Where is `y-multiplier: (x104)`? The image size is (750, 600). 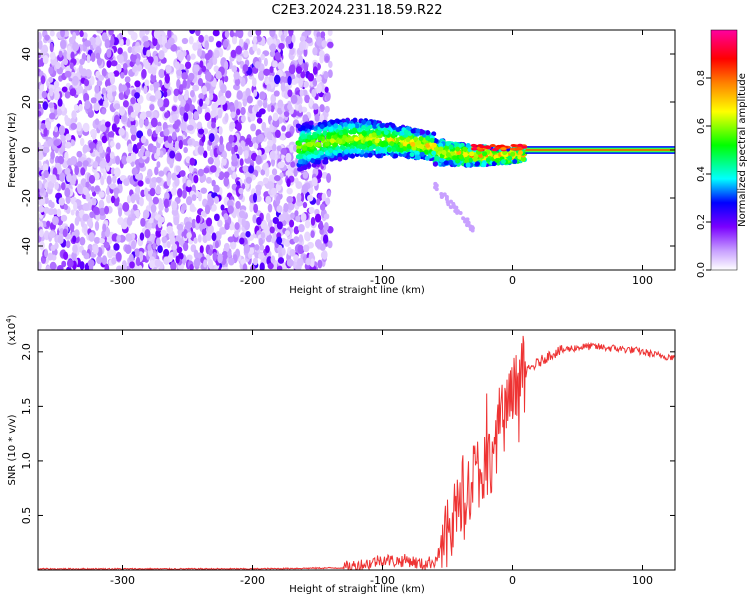
y-multiplier: (x104) is located at coordinates (11, 329).